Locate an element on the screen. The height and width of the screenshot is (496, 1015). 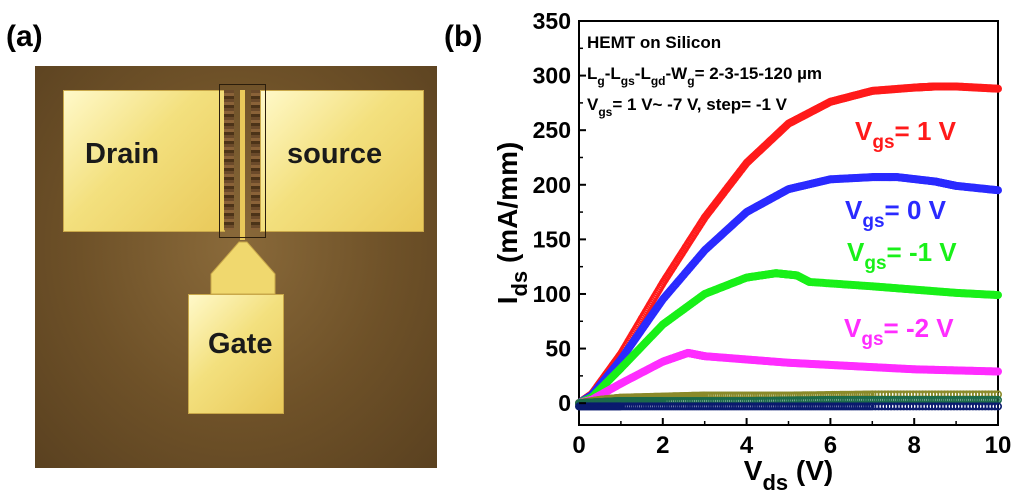
y-tick-label: 100 is located at coordinates (552, 294).